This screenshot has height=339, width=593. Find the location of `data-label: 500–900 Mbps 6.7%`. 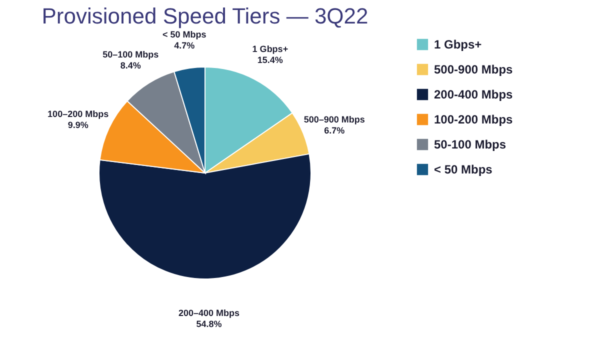

data-label: 500–900 Mbps 6.7% is located at coordinates (334, 125).